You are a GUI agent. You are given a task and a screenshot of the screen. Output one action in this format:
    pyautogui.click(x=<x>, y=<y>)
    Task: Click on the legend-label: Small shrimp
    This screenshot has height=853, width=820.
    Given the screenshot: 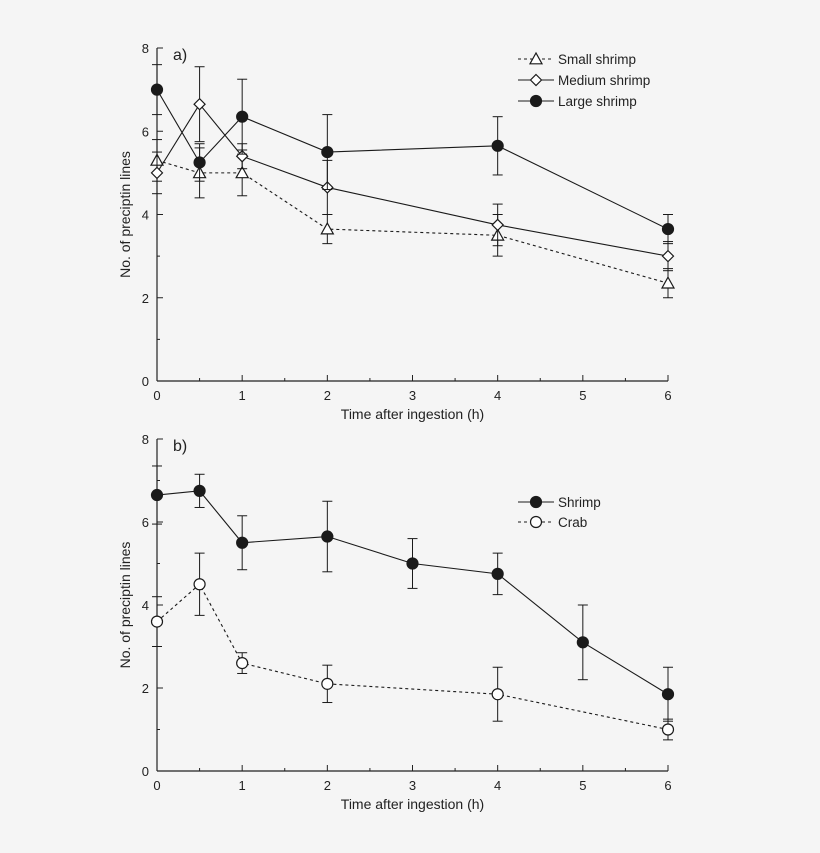 What is the action you would take?
    pyautogui.click(x=597, y=59)
    